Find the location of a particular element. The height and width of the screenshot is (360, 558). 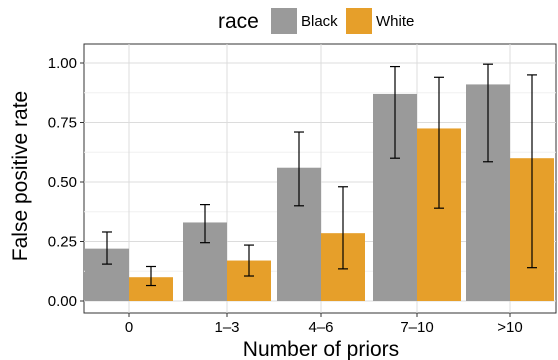

y-tick-label: 0.50 is located at coordinates (62, 182).